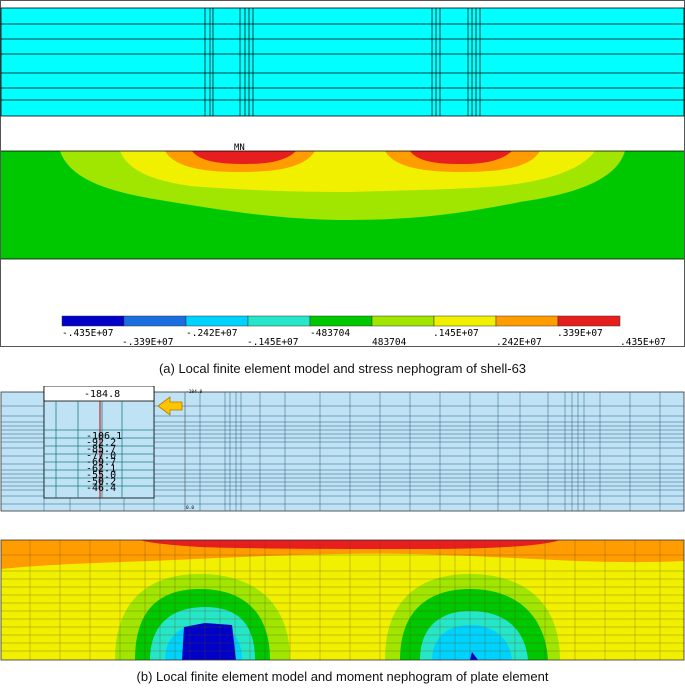 The height and width of the screenshot is (688, 685). What do you see at coordinates (104, 436) in the screenshot?
I see `callout-value: -106.1` at bounding box center [104, 436].